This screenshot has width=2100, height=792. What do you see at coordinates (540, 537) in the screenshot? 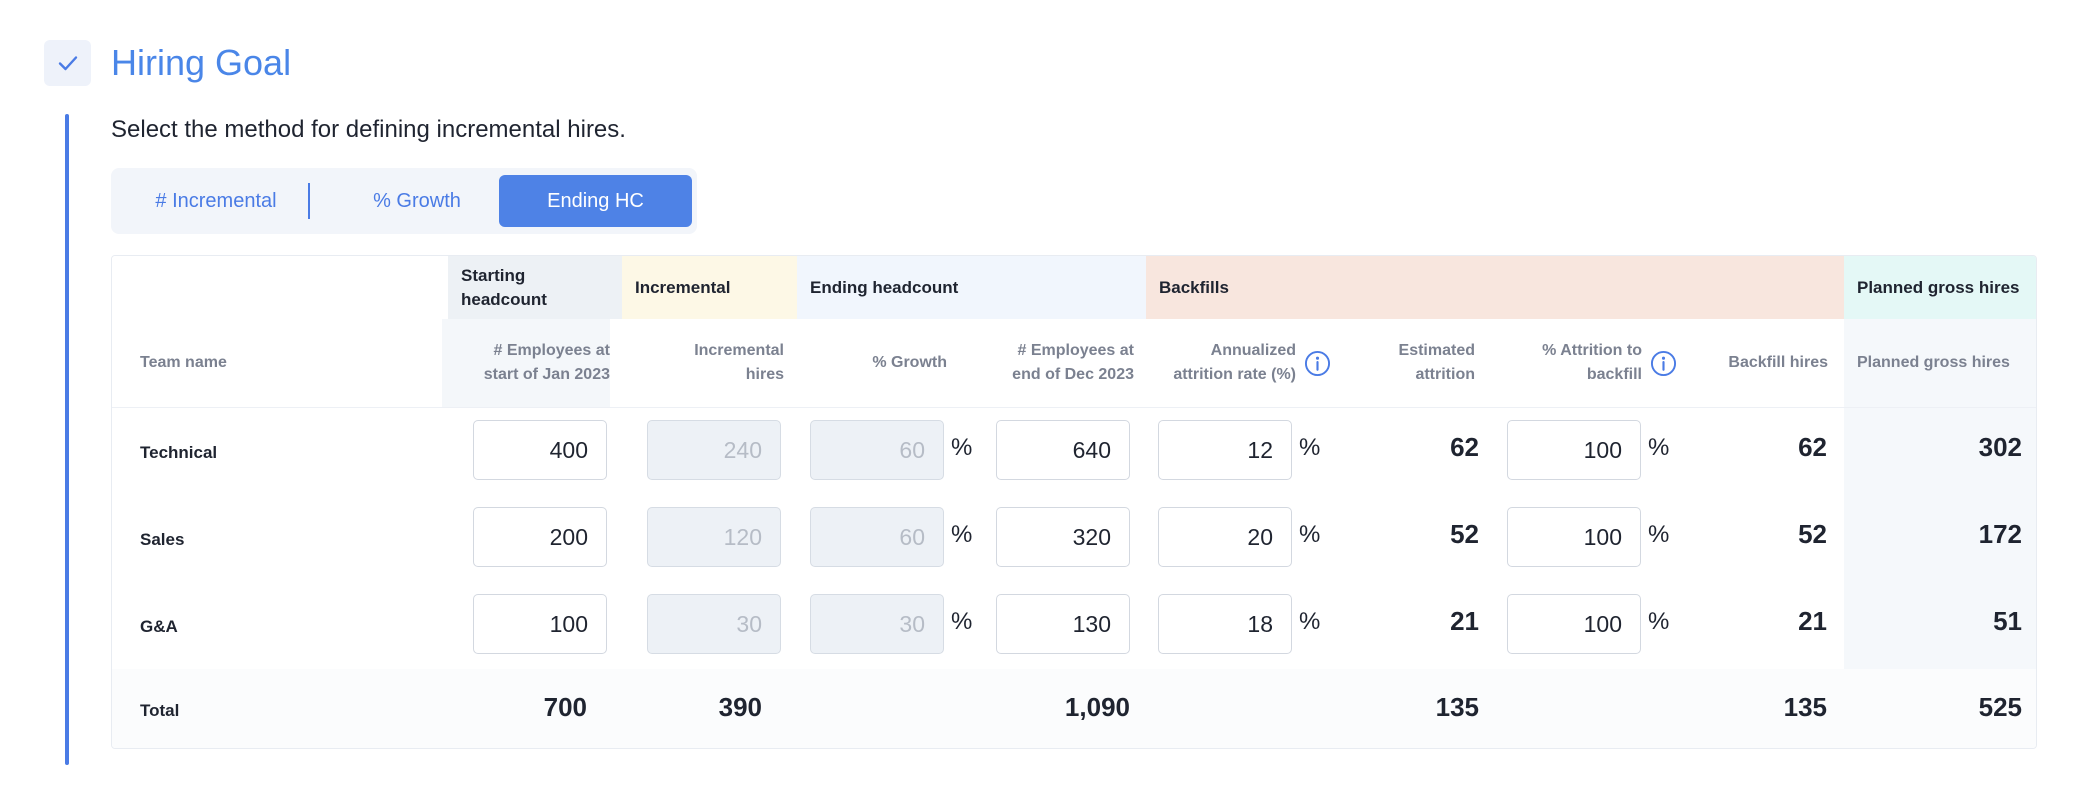
I see `input-start-employees: 200` at bounding box center [540, 537].